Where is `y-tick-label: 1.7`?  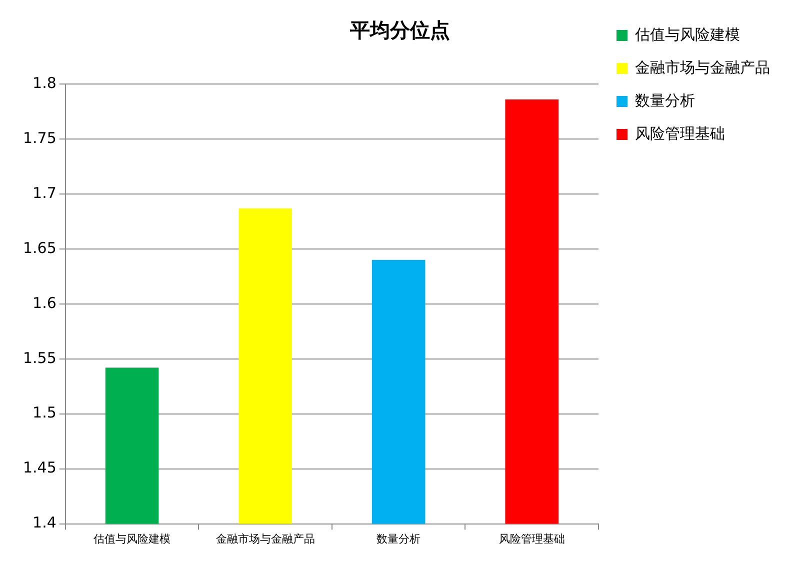 y-tick-label: 1.7 is located at coordinates (44, 193).